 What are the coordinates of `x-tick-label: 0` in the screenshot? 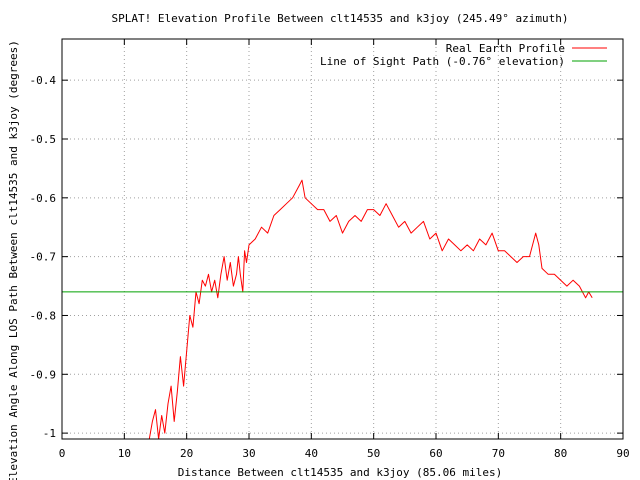 It's located at (62, 453).